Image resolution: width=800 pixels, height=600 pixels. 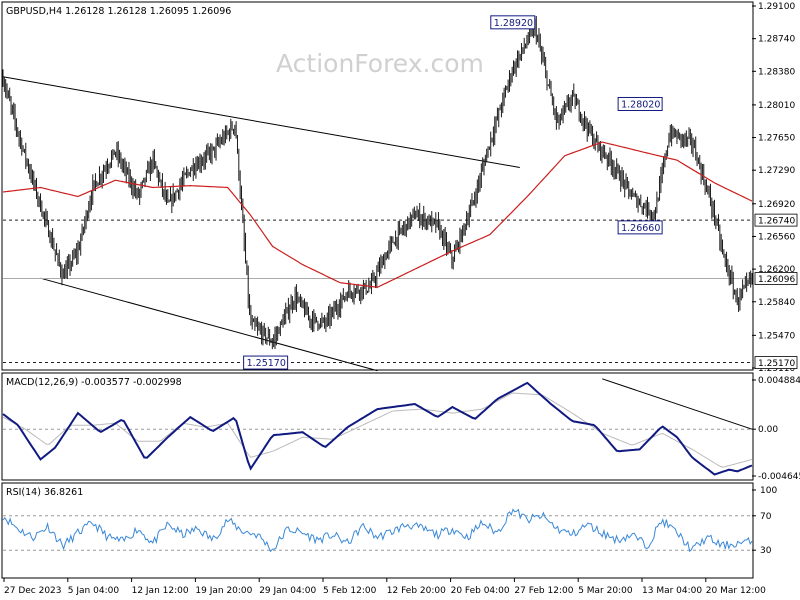 What do you see at coordinates (380, 63) in the screenshot?
I see `watermark: ActionForex.com` at bounding box center [380, 63].